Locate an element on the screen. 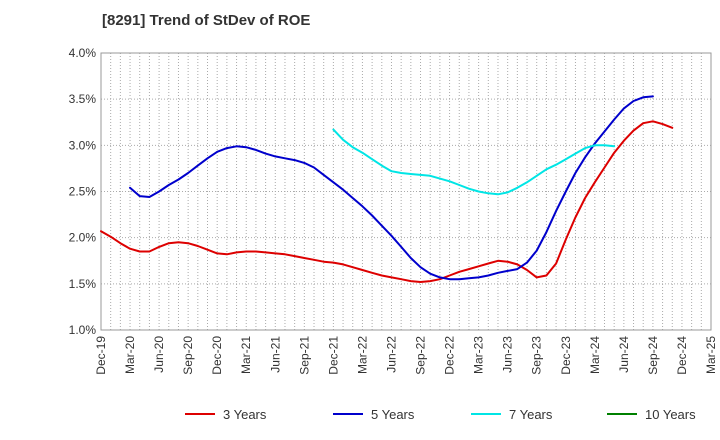  legend-label: 10 Years is located at coordinates (670, 414).